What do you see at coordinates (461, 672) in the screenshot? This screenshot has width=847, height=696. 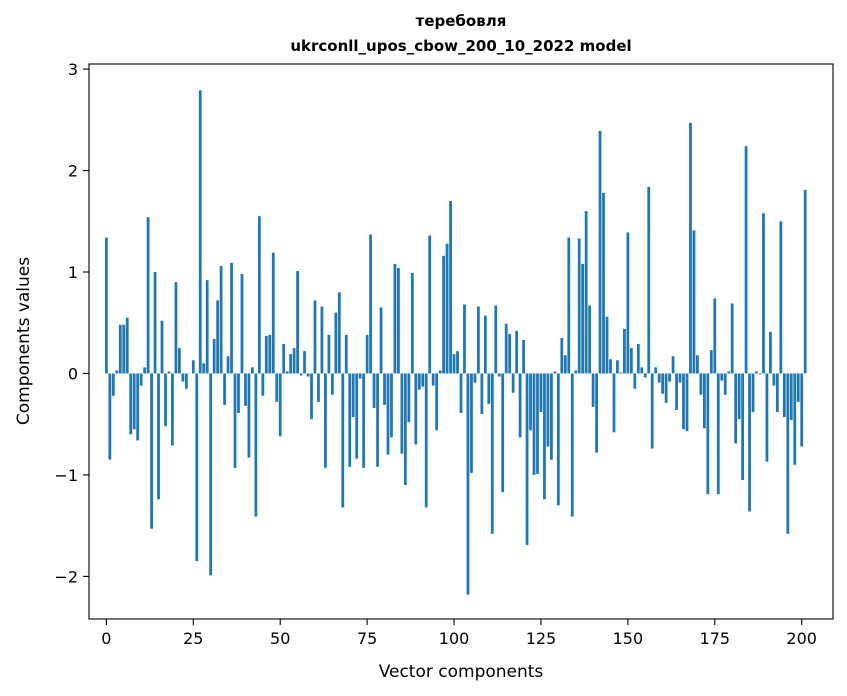 I see `x-axis-label: Vector components` at bounding box center [461, 672].